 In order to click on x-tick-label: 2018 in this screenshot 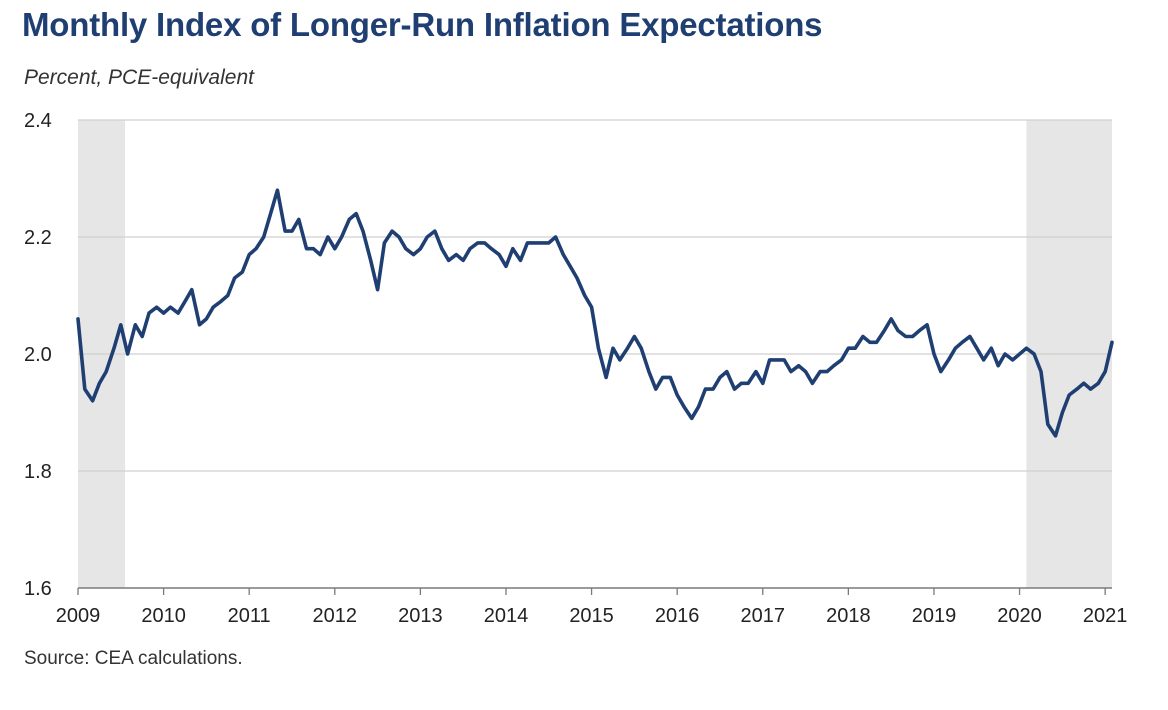, I will do `click(848, 616)`.